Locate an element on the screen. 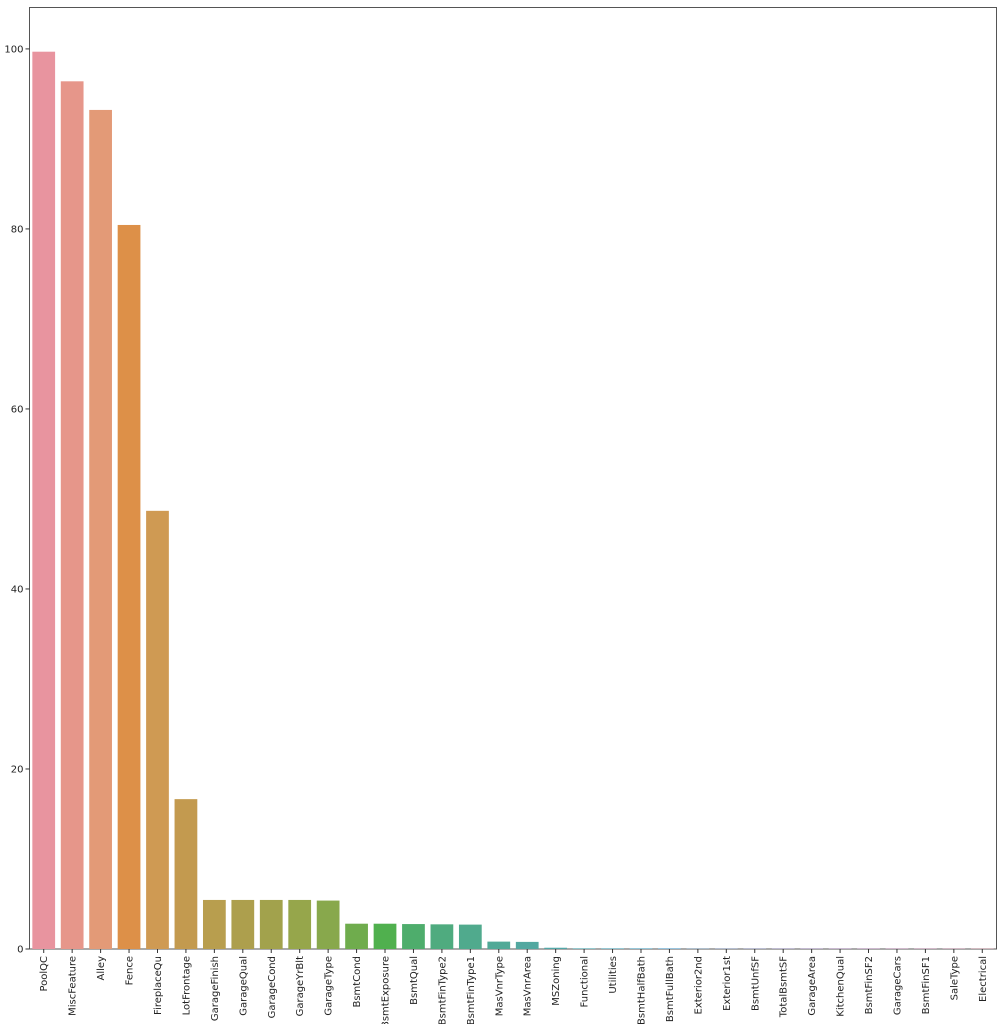 The height and width of the screenshot is (1024, 1003). x-tick-label: BsmtFinSF2 is located at coordinates (869, 985).